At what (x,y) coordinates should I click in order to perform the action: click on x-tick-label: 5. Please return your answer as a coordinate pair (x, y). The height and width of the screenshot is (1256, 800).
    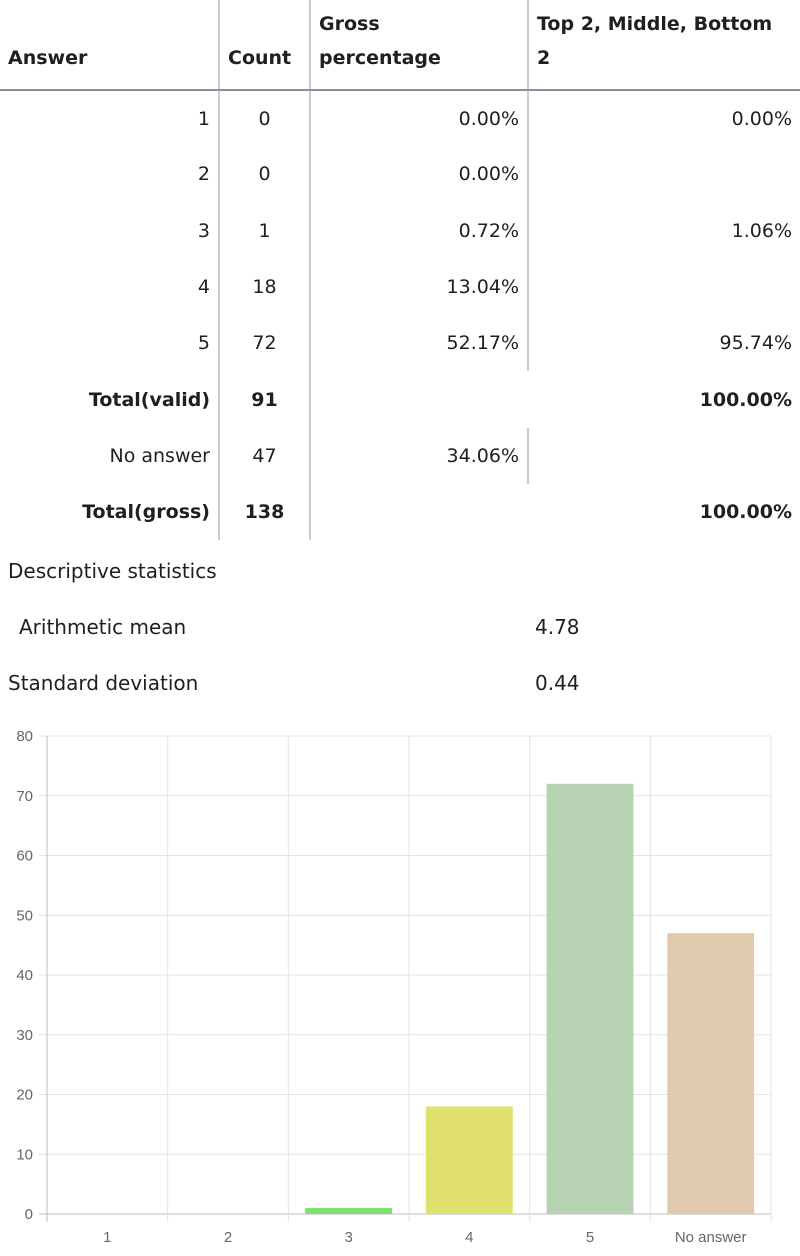
    Looking at the image, I should click on (590, 1237).